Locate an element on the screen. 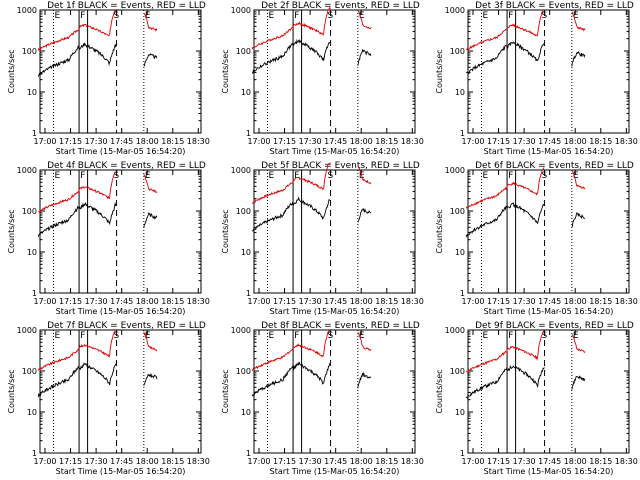 The image size is (640, 480). panel-title: Det 3f BLACK = Events, RED = LLD is located at coordinates (554, 6).